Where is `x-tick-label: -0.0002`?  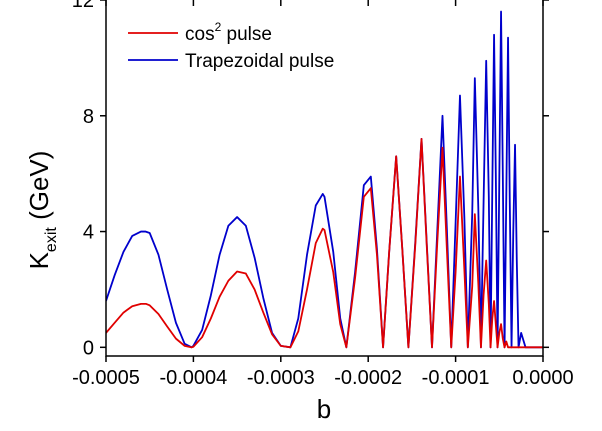 x-tick-label: -0.0002 is located at coordinates (368, 378).